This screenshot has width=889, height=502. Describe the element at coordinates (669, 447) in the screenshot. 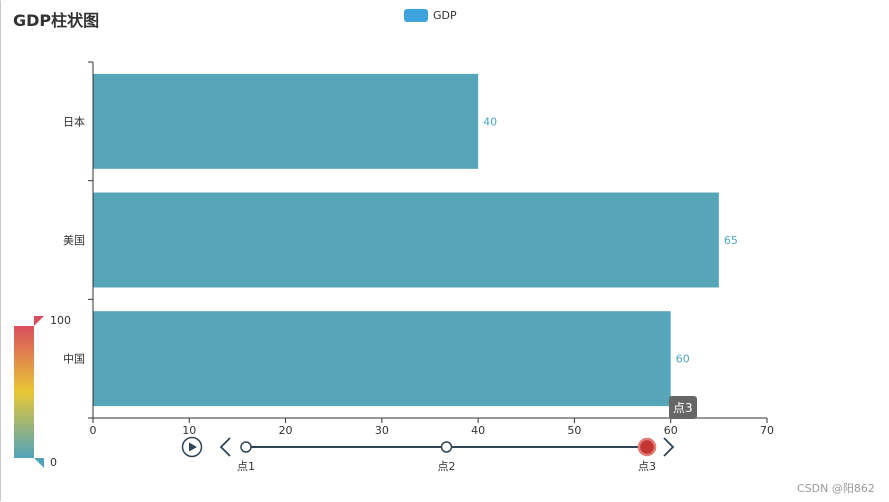

I see `next-arrow-icon` at that location.